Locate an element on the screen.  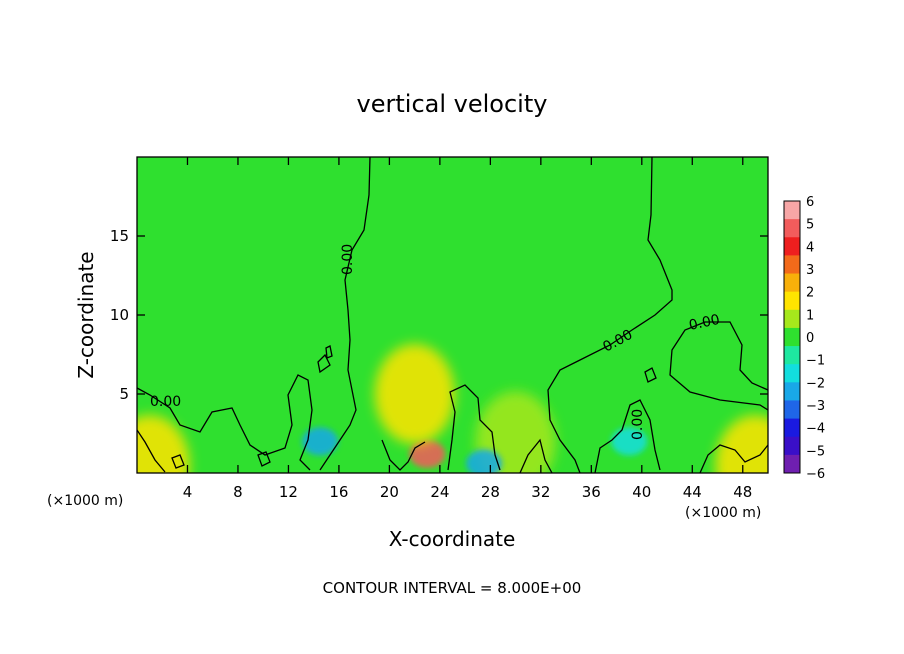
x-tick-label: 4 is located at coordinates (188, 492).